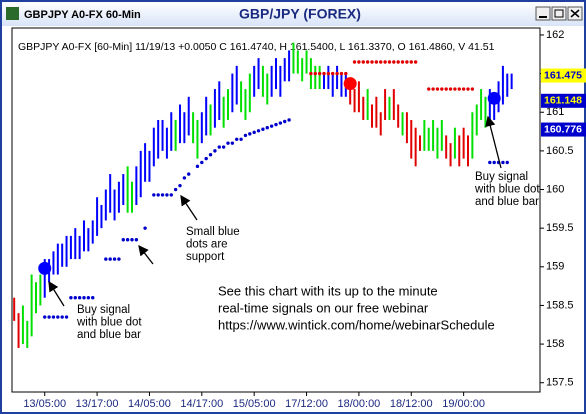 The image size is (586, 414). What do you see at coordinates (213, 232) in the screenshot?
I see `annotation: Small blue` at bounding box center [213, 232].